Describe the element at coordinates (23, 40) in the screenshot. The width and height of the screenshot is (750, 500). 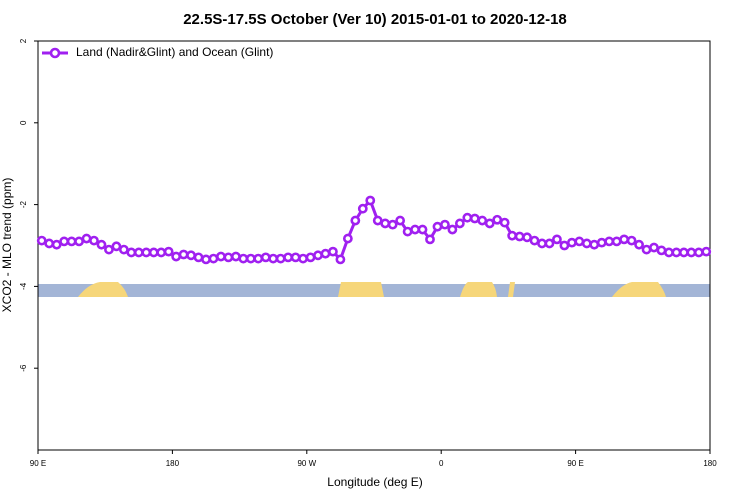
I see `y-tick-label: 2` at that location.